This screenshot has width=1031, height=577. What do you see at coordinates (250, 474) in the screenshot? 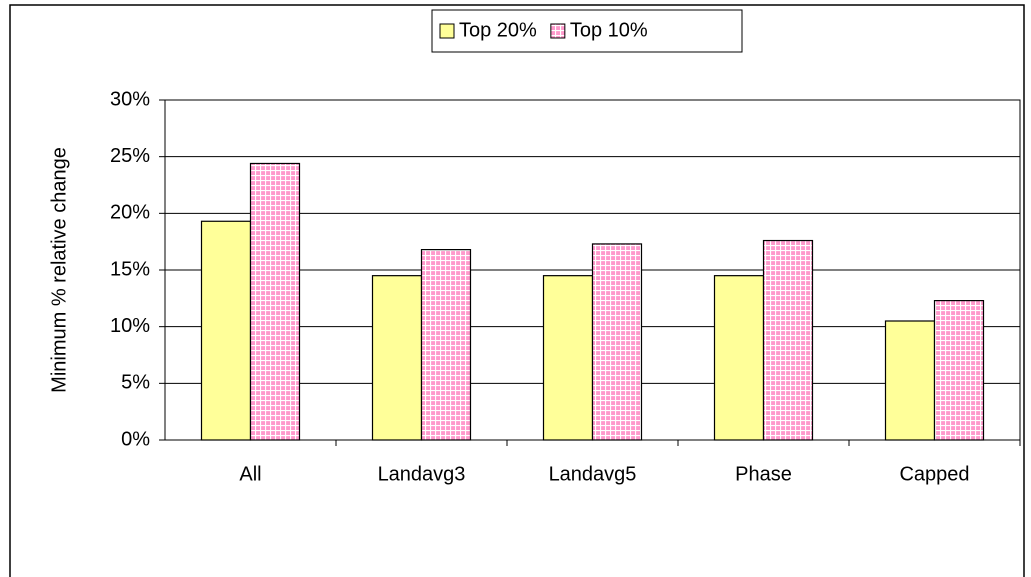
I see `x-tick-label: All` at bounding box center [250, 474].